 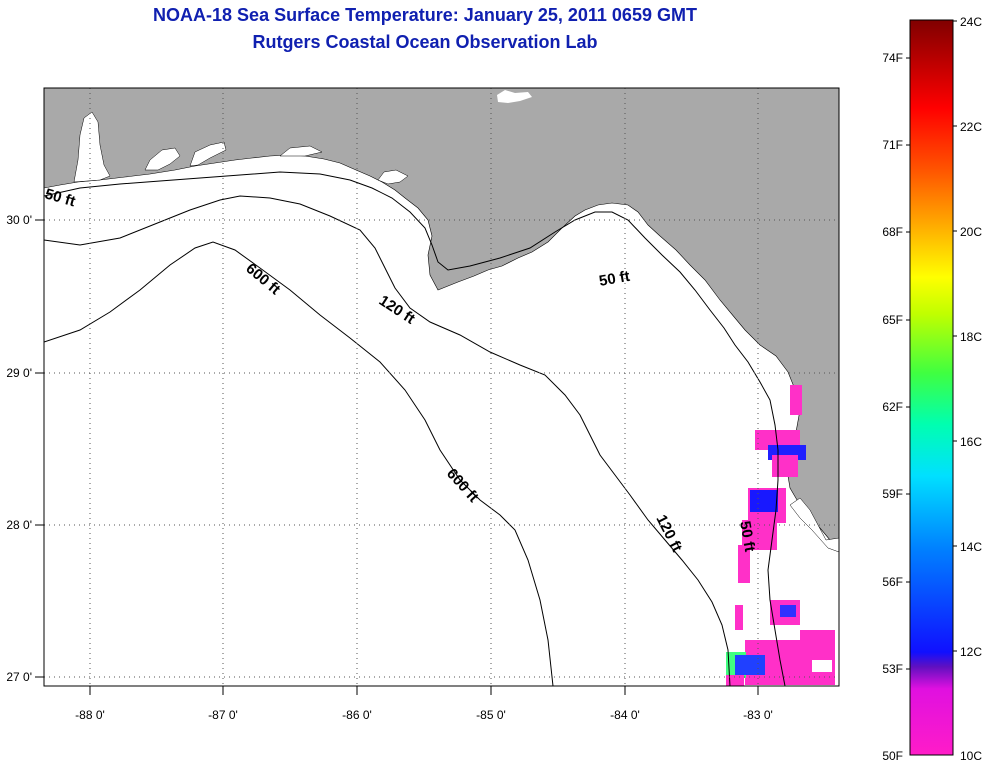 What do you see at coordinates (357, 715) in the screenshot?
I see `lon-label: -86 0'` at bounding box center [357, 715].